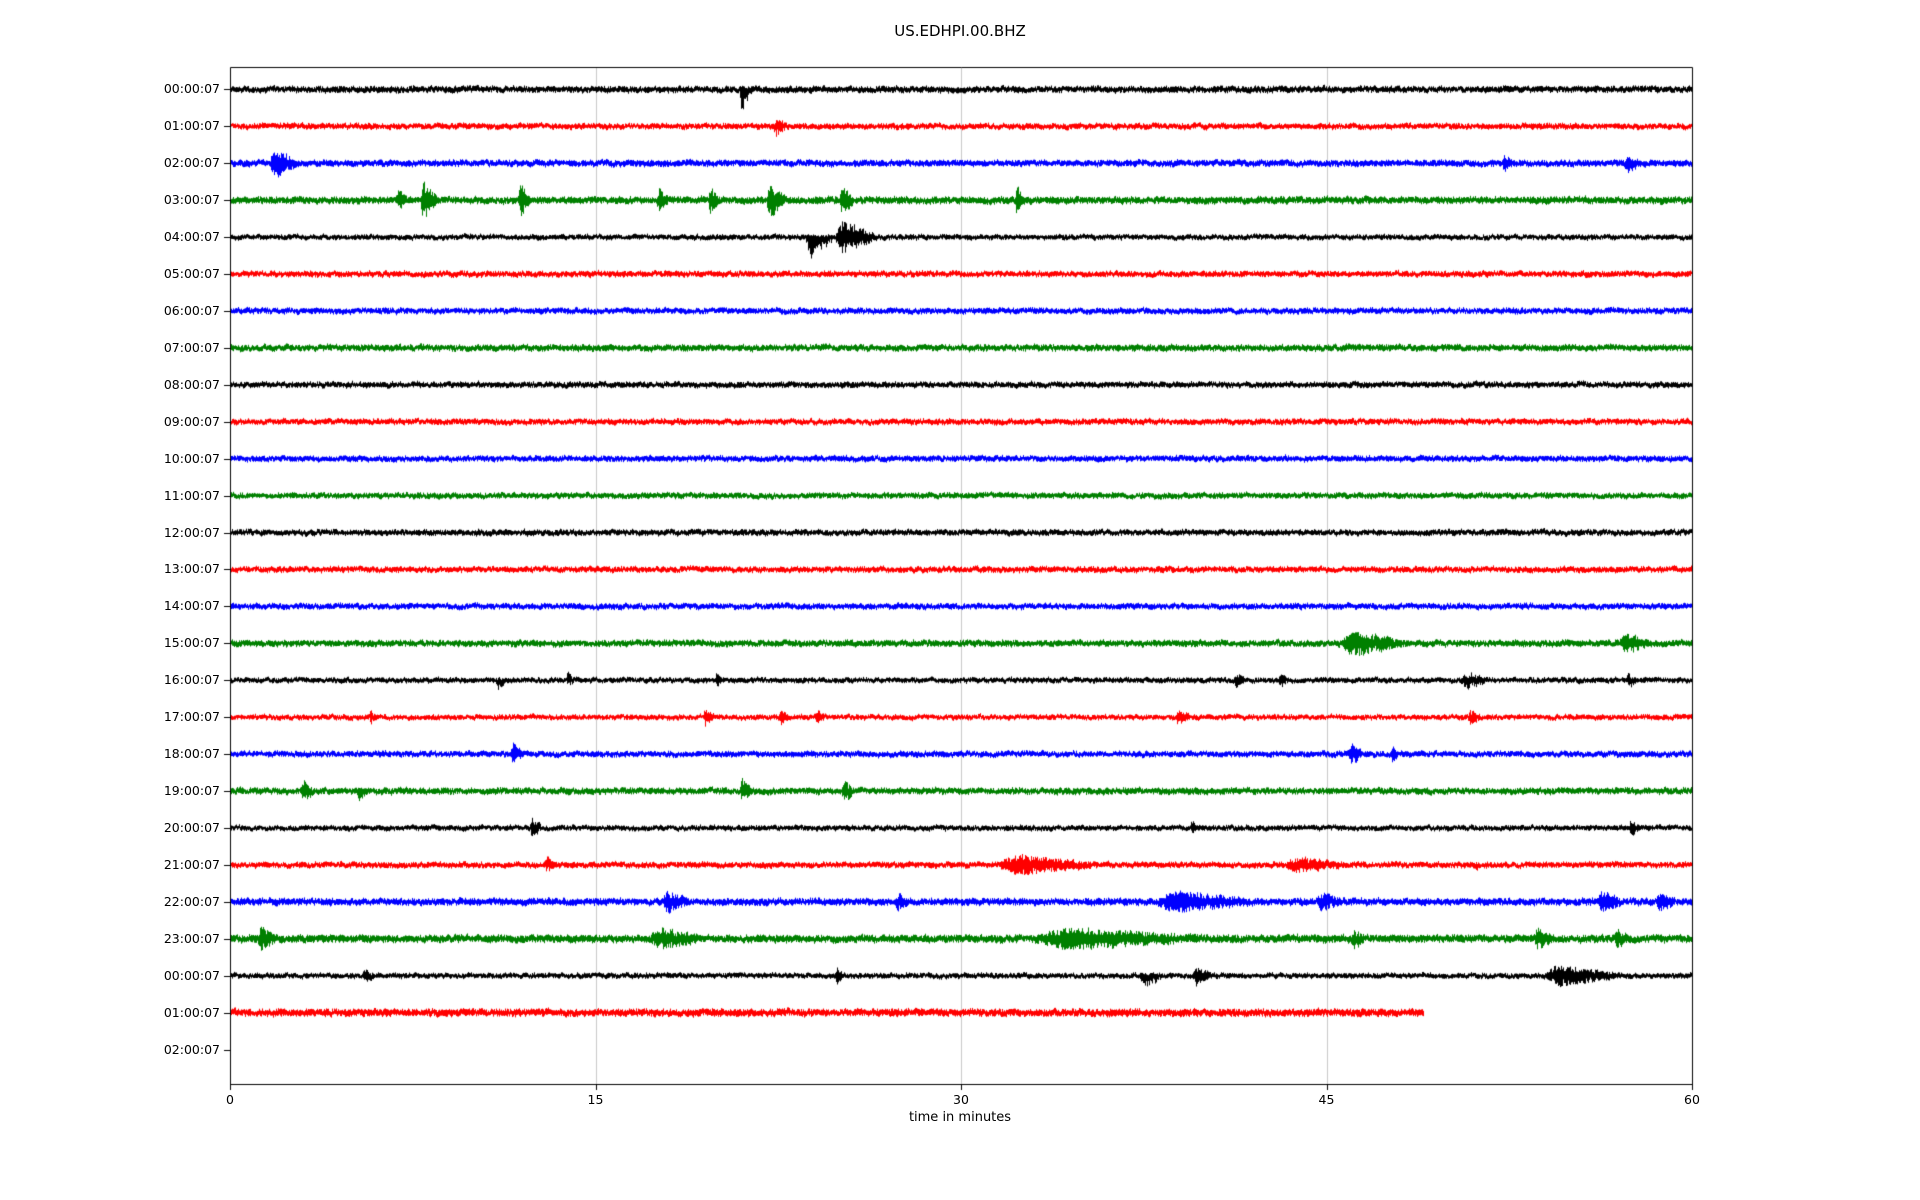 This screenshot has height=1200, width=1920. Describe the element at coordinates (191, 680) in the screenshot. I see `row-label: 16:00:07` at that location.